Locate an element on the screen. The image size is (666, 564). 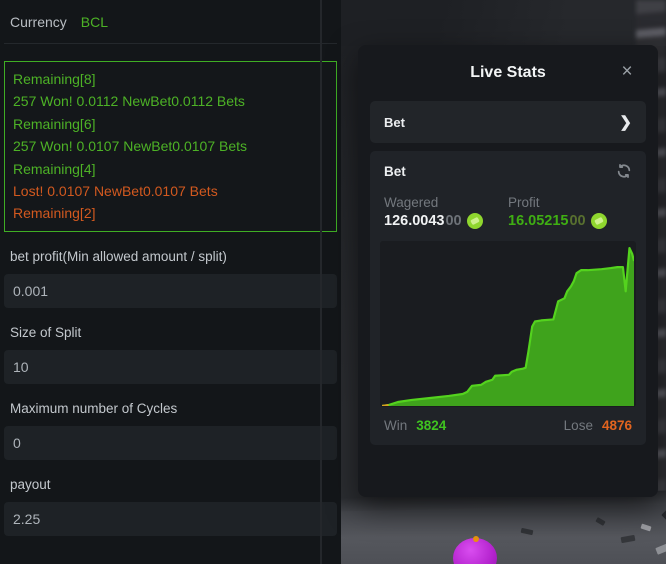
bet-nav-label: Bet is located at coordinates (394, 122).